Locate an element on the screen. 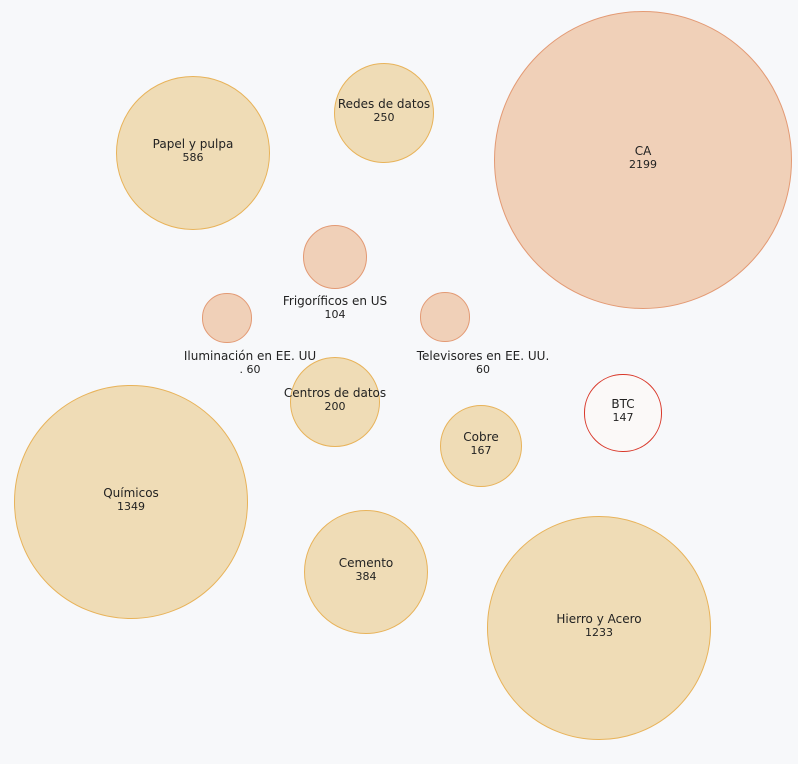 The height and width of the screenshot is (764, 798). bubble-value: 60 is located at coordinates (482, 369).